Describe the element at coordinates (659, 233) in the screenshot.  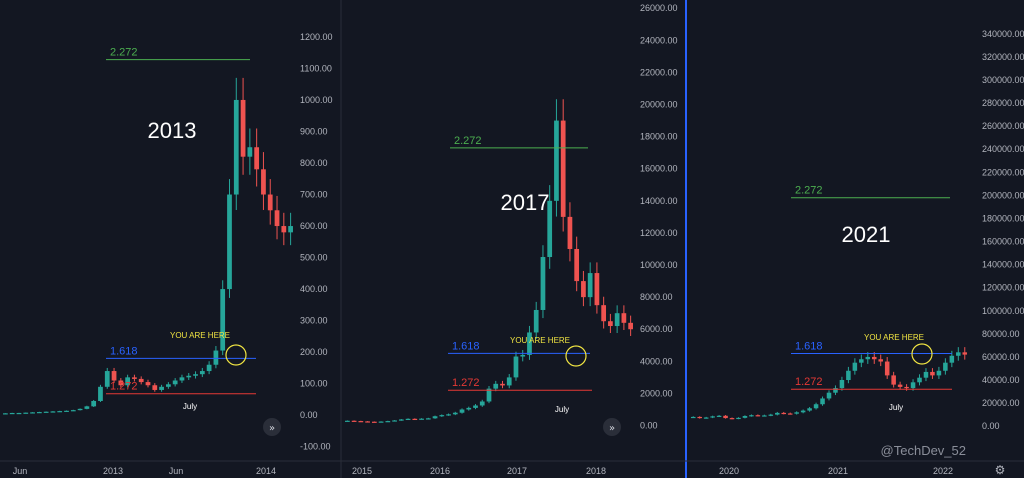
I see `y-tick-label: 12000.00` at that location.